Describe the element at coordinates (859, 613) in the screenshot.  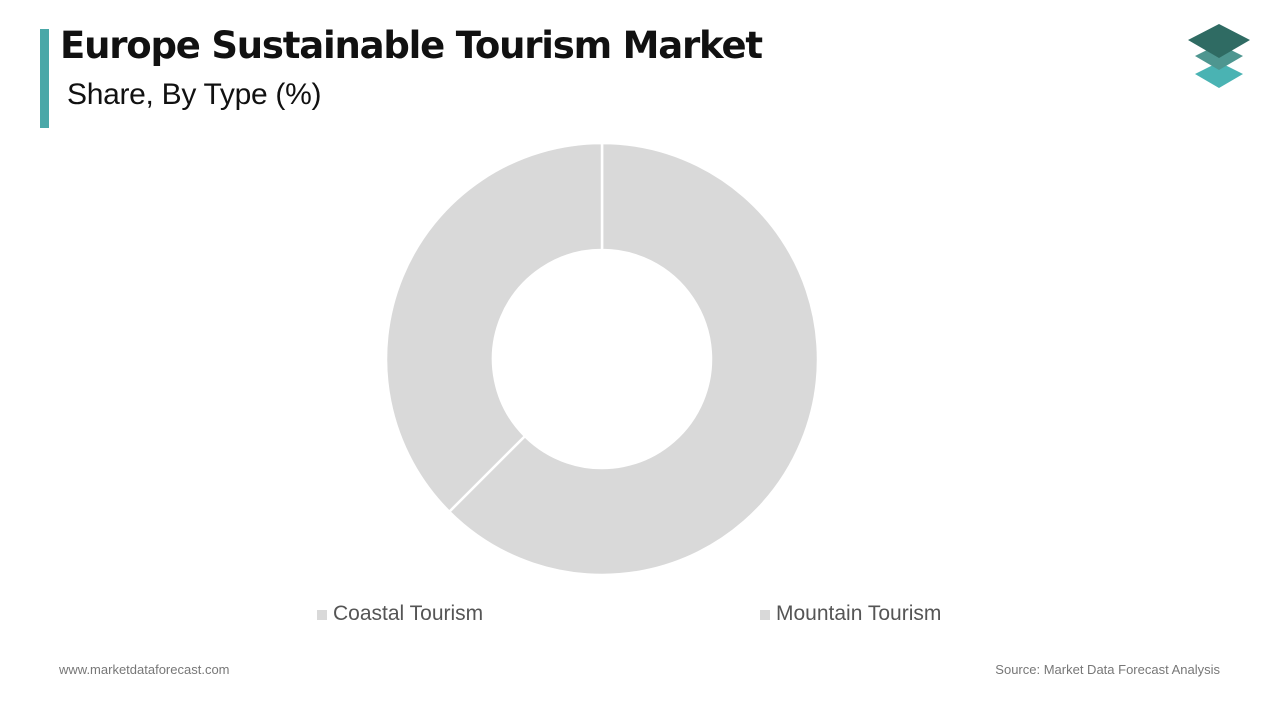
I see `legend-label: Mountain Tourism` at that location.